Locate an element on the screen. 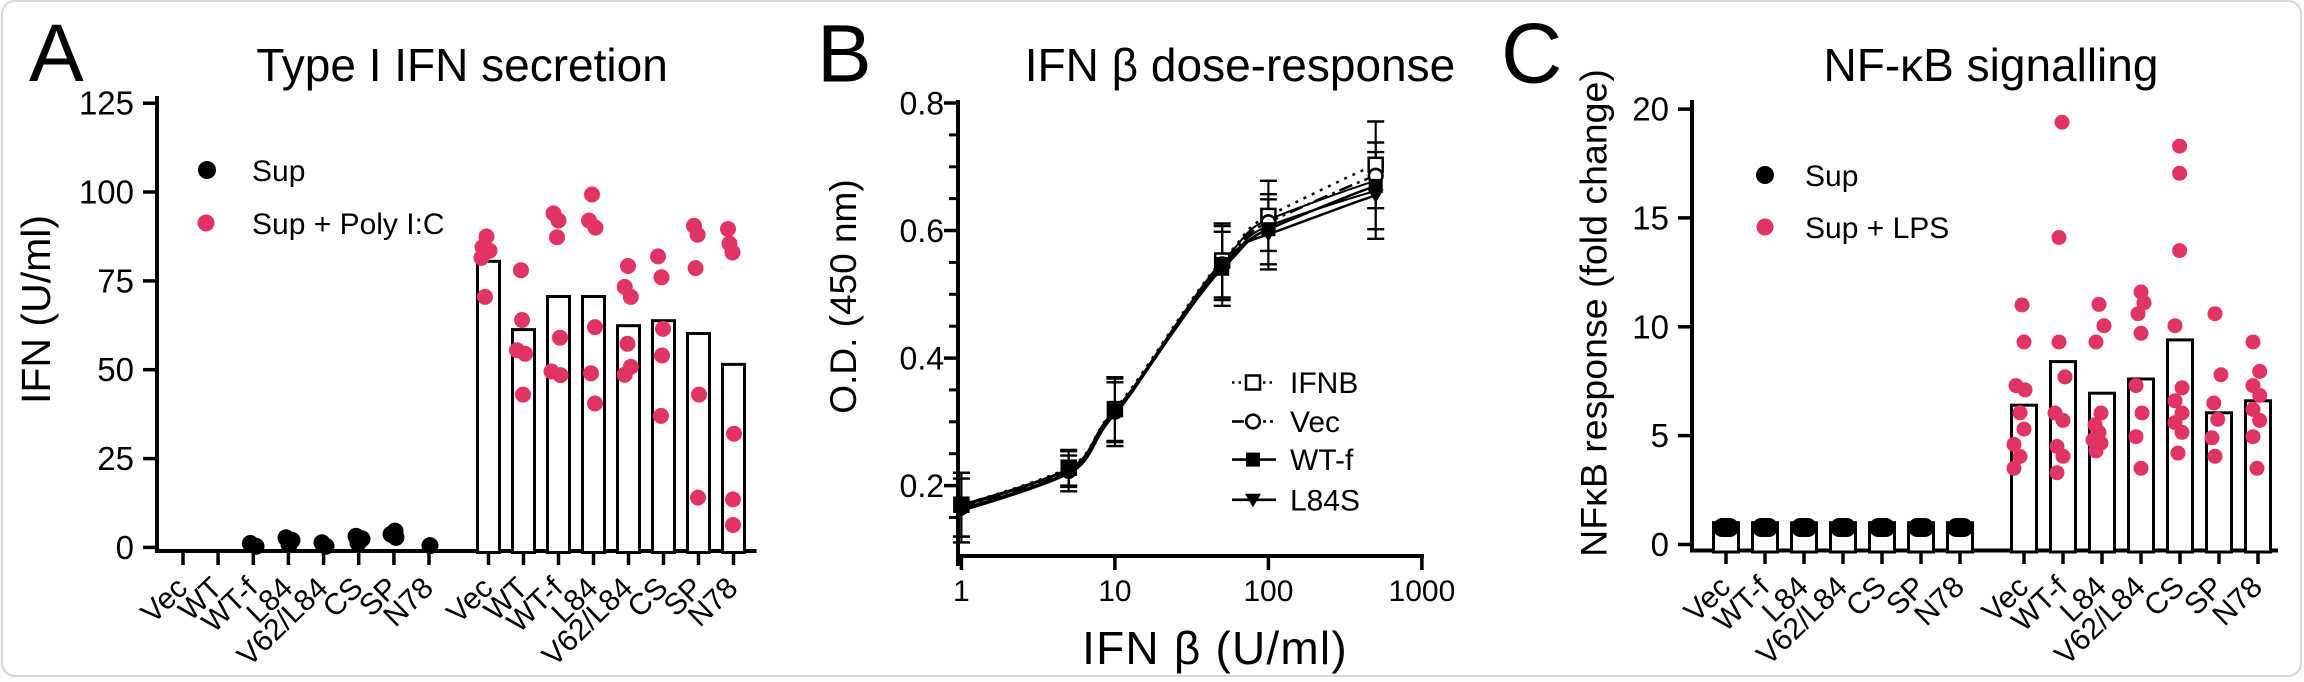 The height and width of the screenshot is (682, 2304). svg-text: A is located at coordinates (56, 53).